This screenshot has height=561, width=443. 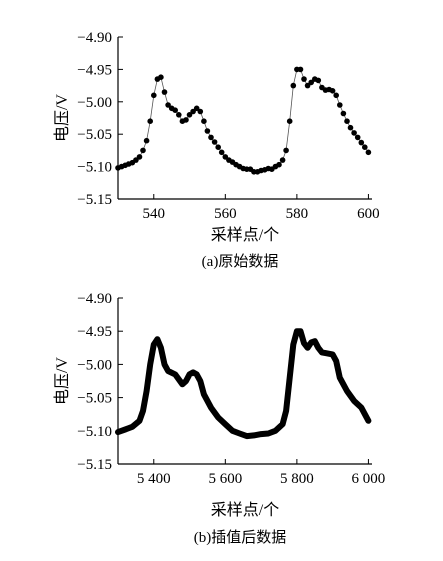 What do you see at coordinates (225, 479) in the screenshot?
I see `x-tick-label: 5 600` at bounding box center [225, 479].